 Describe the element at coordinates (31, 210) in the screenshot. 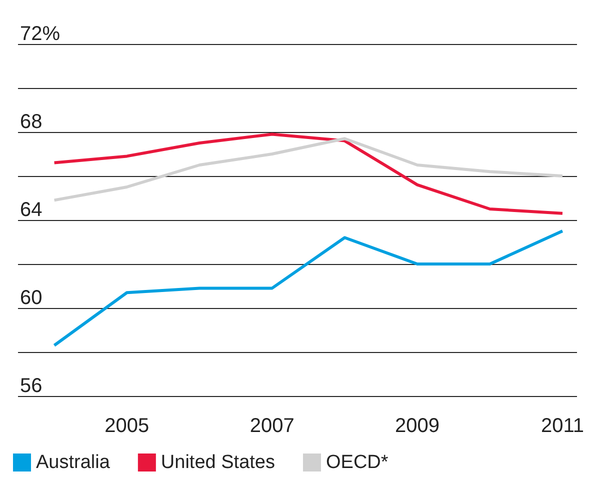

I see `y-tick-label: 64` at that location.